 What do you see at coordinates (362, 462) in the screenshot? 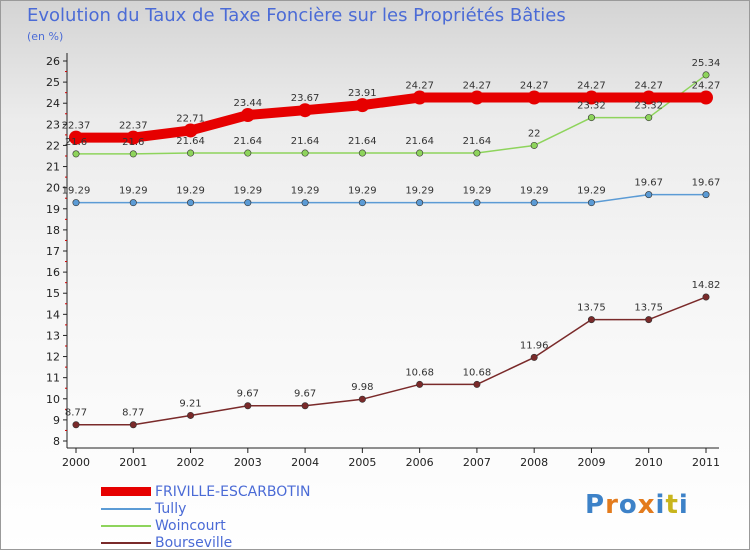
I see `x-tick-label: 2005` at bounding box center [362, 462].